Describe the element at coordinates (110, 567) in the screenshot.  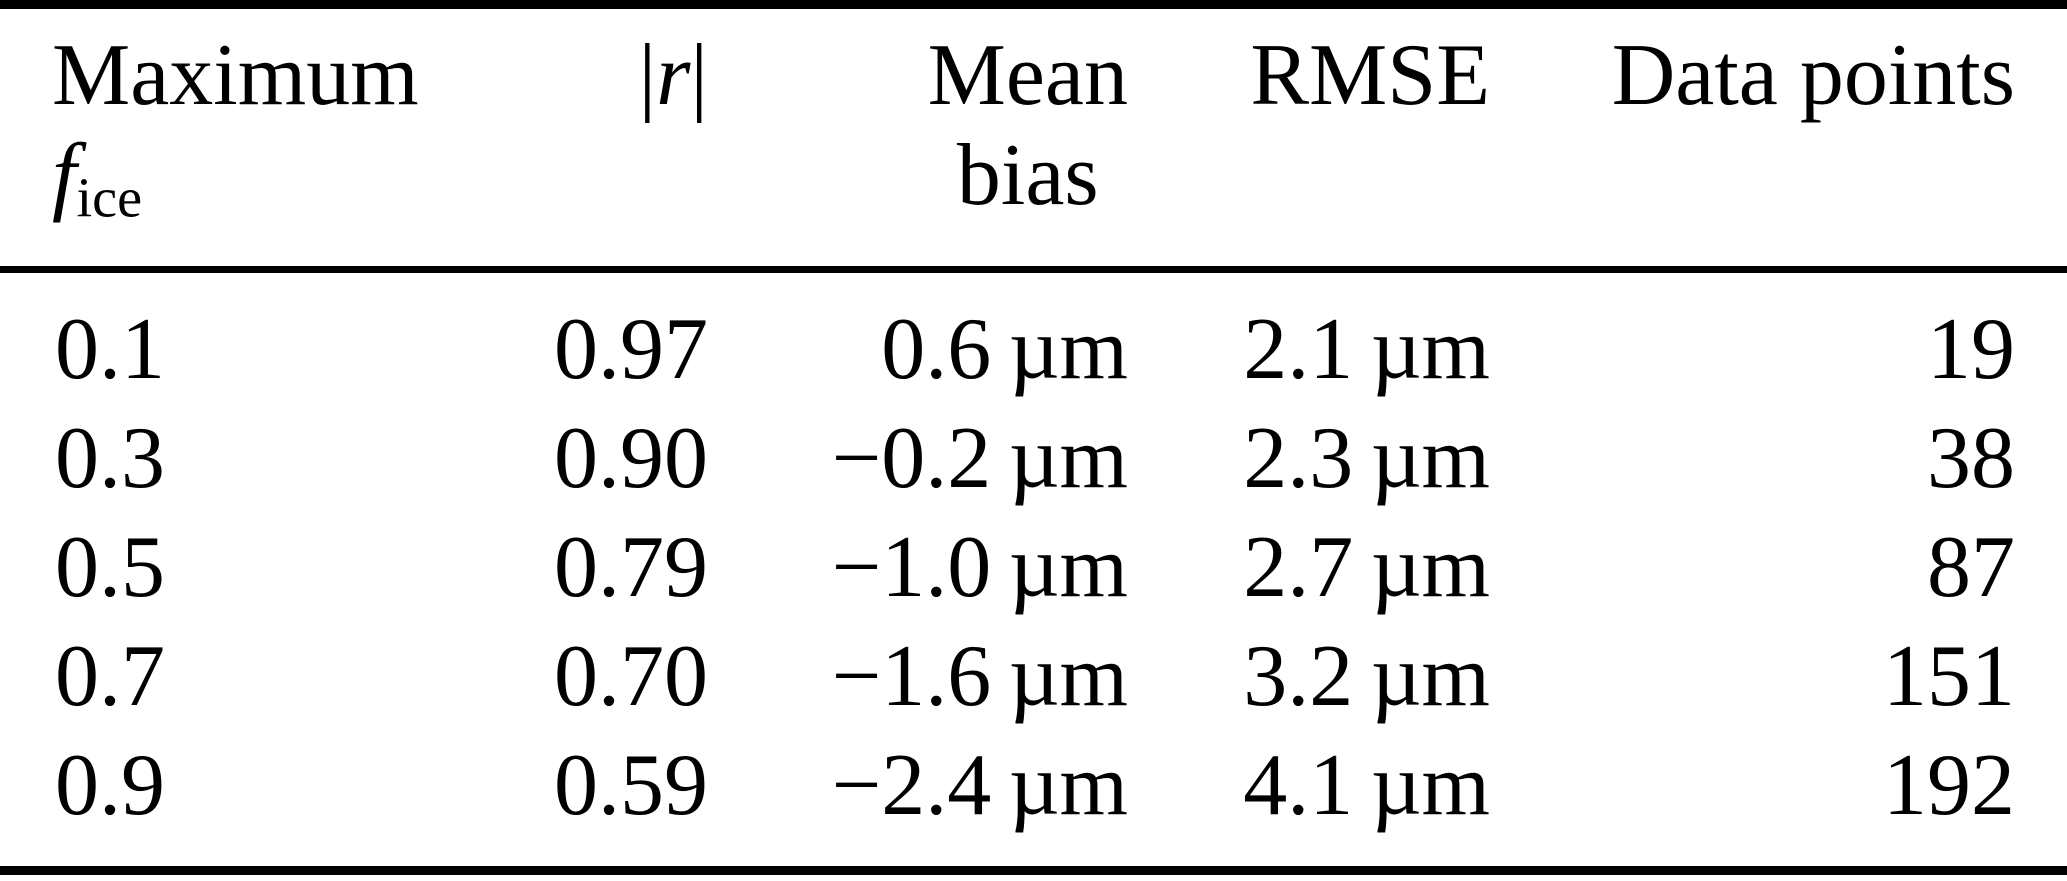
I see `cell-max-fice: 0.5` at that location.